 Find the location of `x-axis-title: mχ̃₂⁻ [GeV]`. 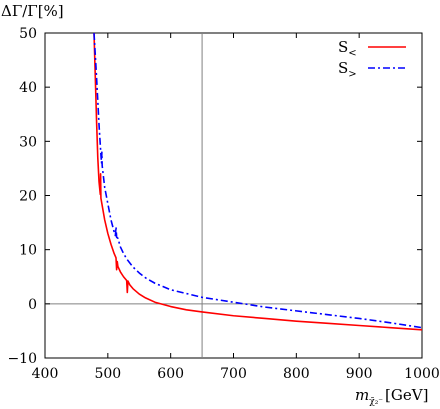

x-axis-title: mχ̃₂⁻ [GeV] is located at coordinates (391, 396).